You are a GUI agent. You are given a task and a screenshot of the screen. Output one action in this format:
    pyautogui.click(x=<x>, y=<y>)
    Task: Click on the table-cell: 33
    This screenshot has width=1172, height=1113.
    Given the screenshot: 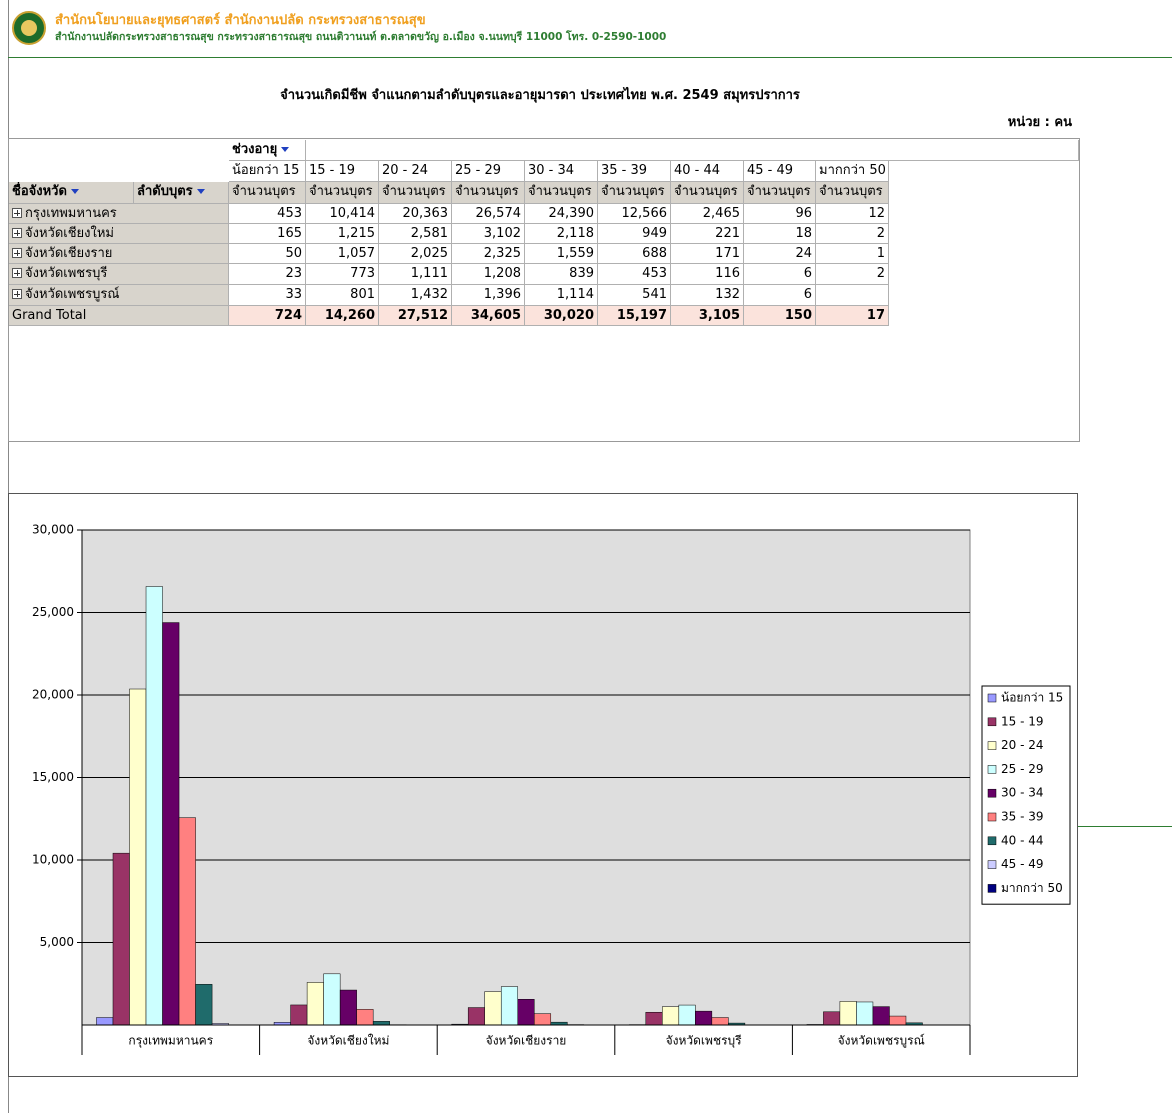 What is the action you would take?
    pyautogui.click(x=267, y=295)
    